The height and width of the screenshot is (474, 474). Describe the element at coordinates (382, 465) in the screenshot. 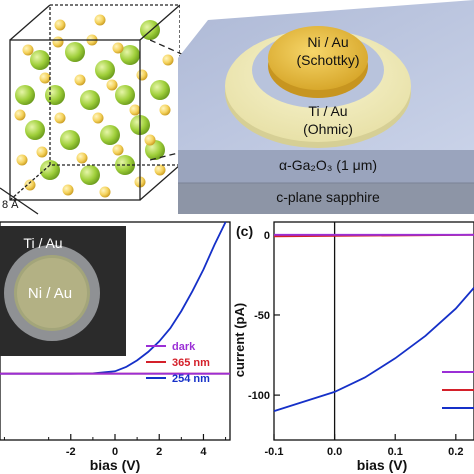

I see `c-x-axis-label: bias (V)` at that location.